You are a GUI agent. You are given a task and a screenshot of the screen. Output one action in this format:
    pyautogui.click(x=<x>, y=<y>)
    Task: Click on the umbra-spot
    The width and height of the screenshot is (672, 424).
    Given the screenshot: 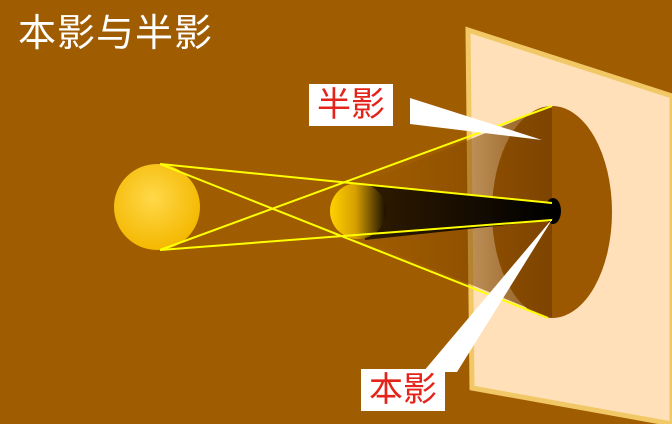 What is the action you would take?
    pyautogui.click(x=553, y=211)
    